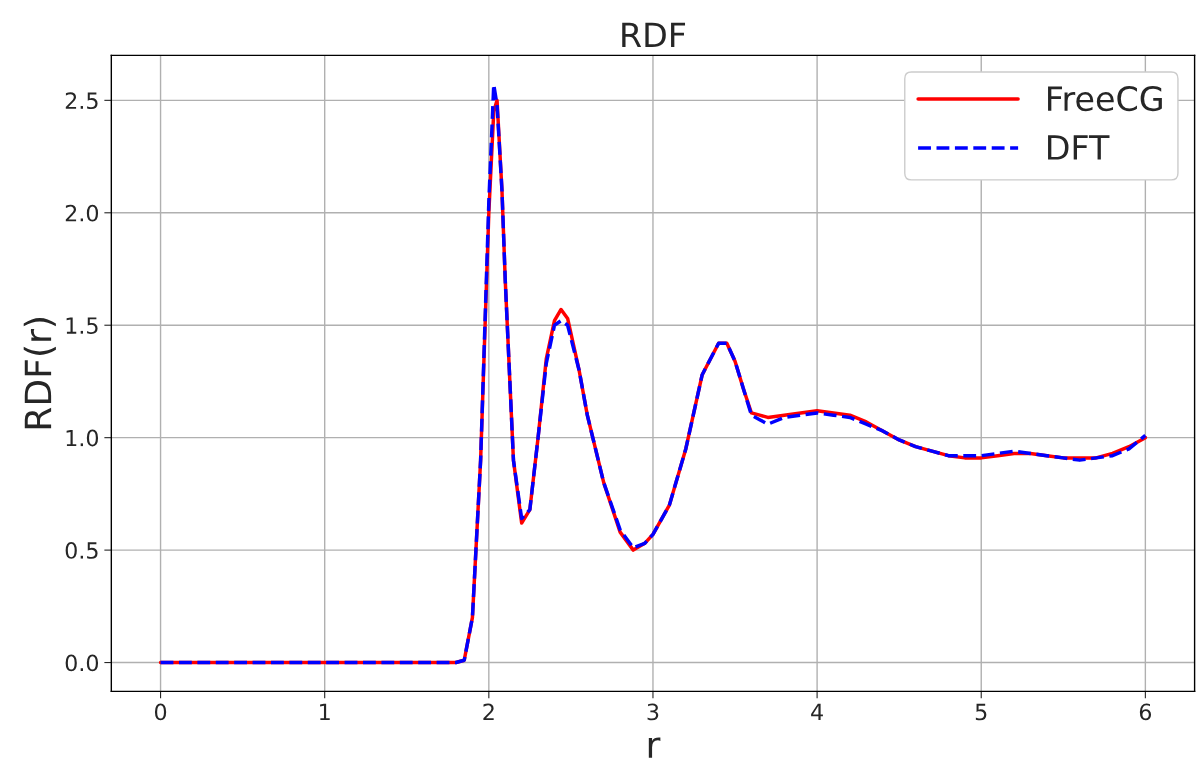  Describe the element at coordinates (654, 747) in the screenshot. I see `x-axis-title: r` at that location.